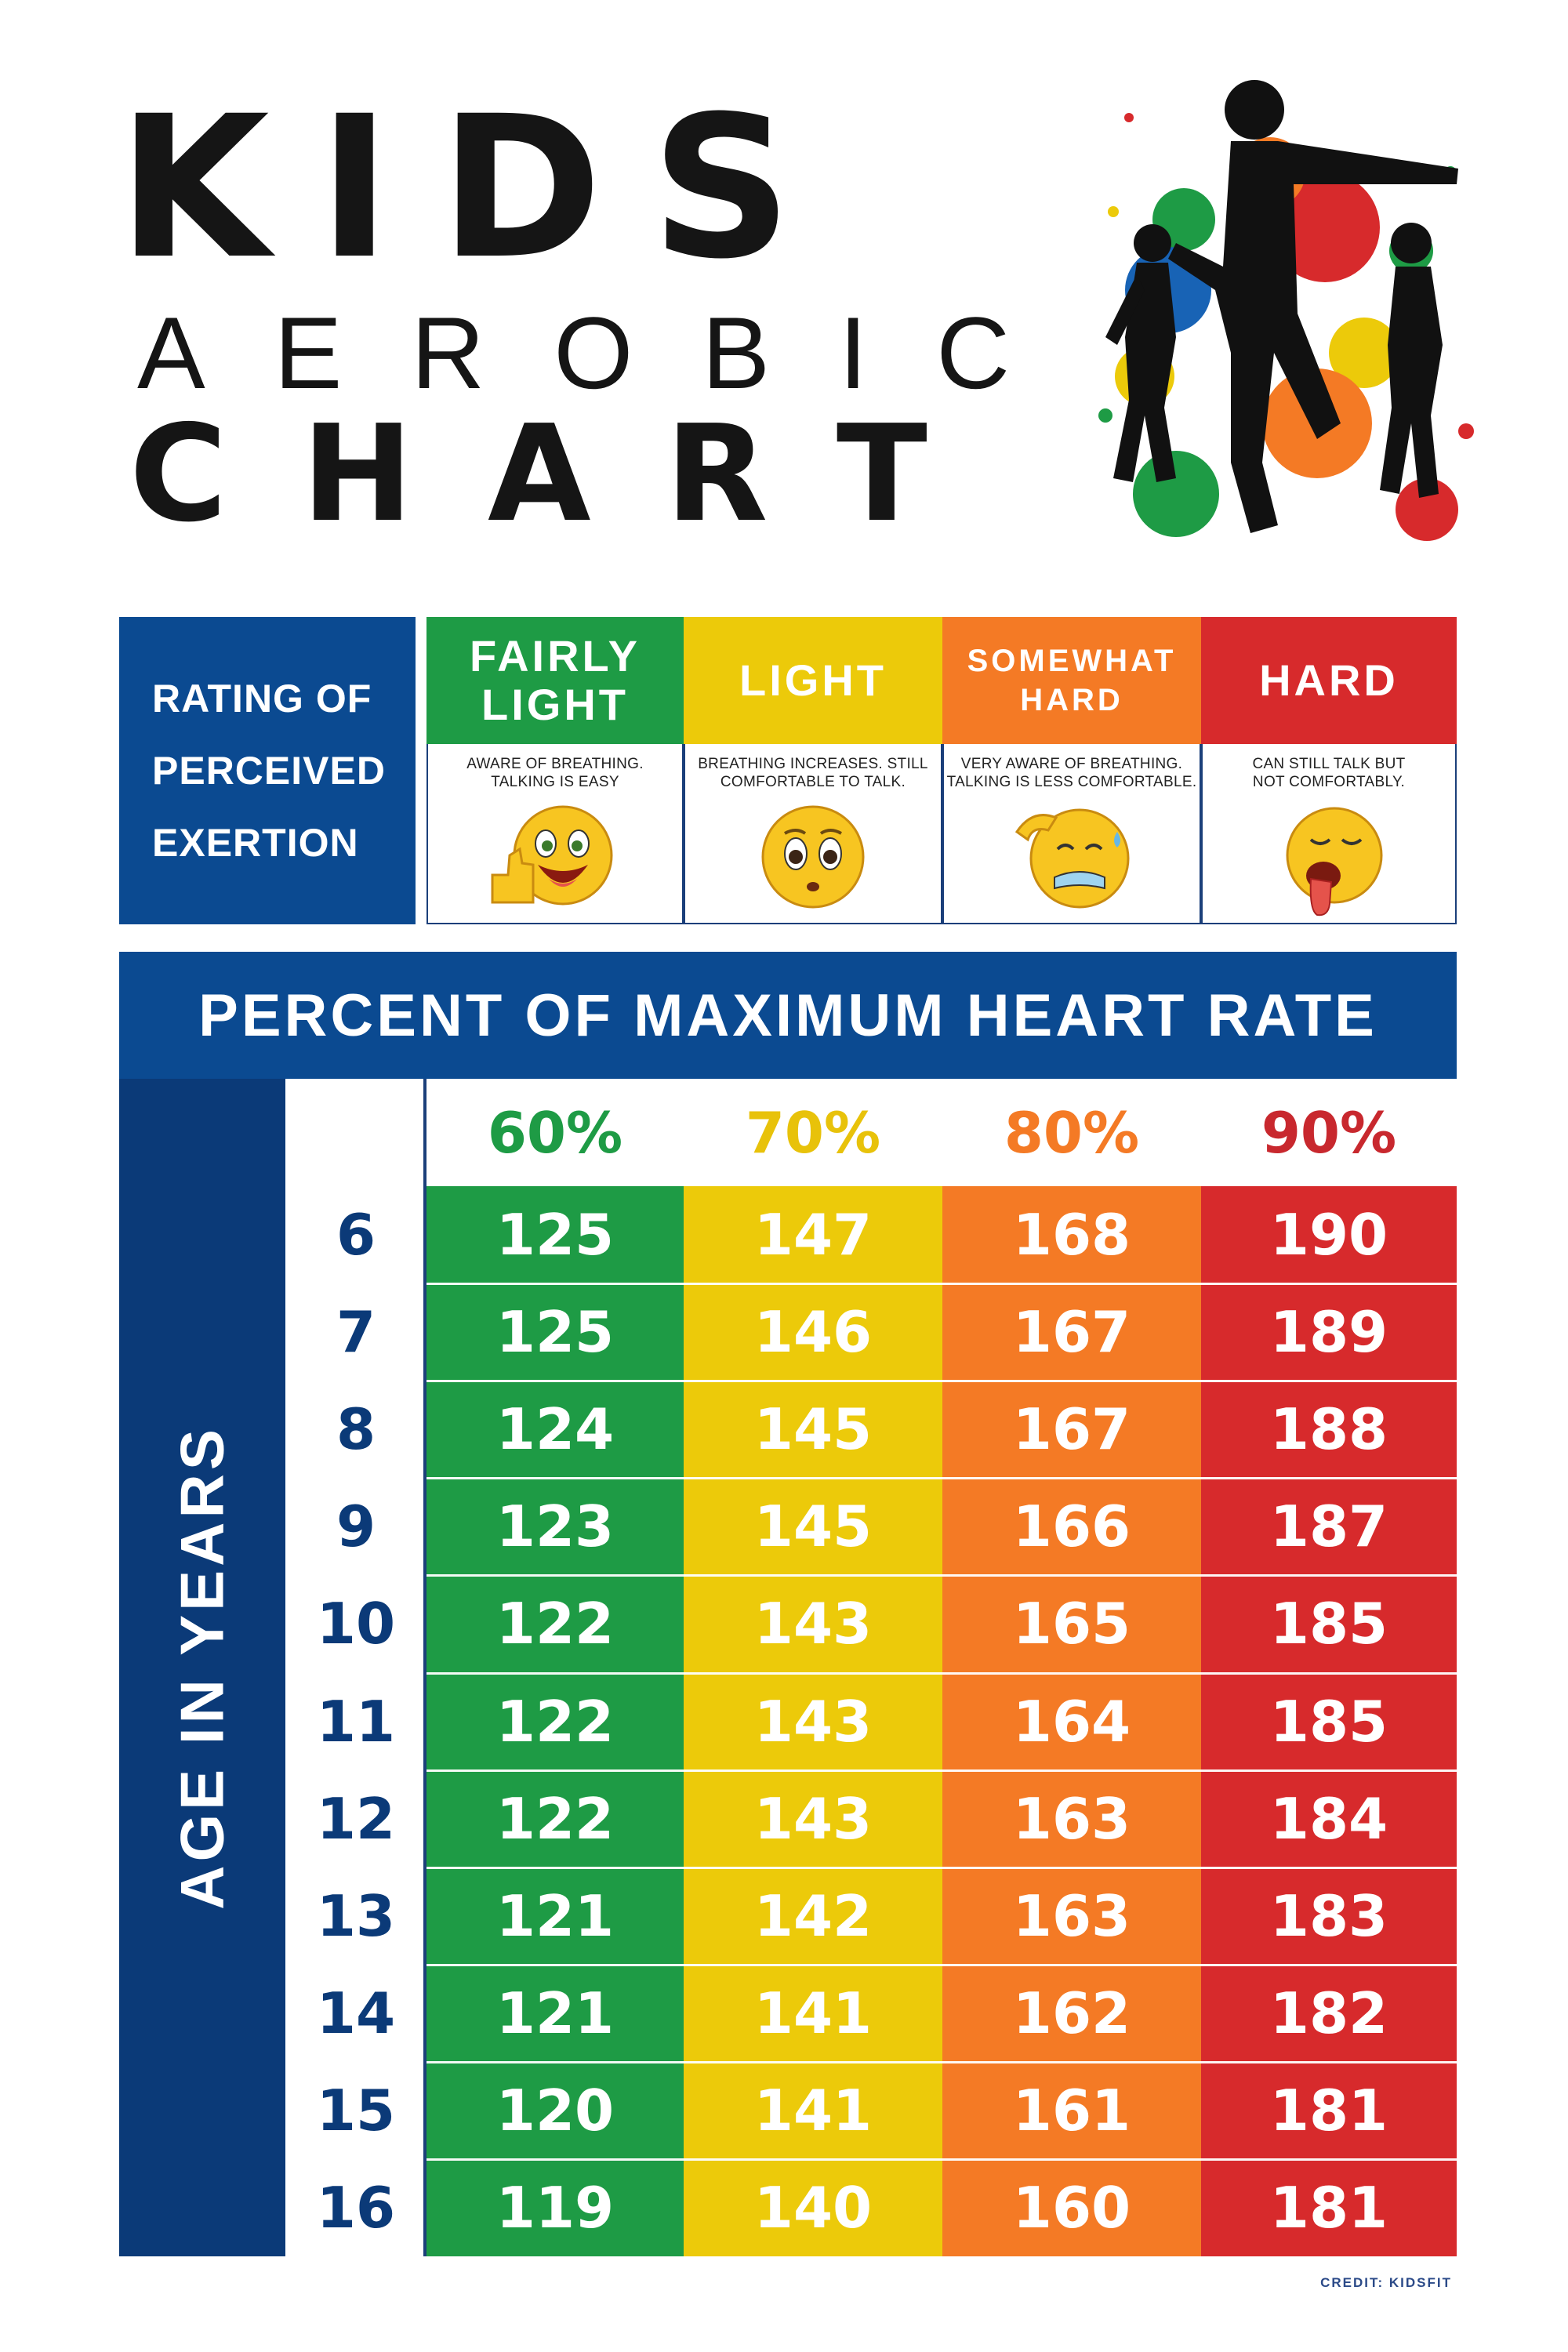 The height and width of the screenshot is (2352, 1568). I want to click on rpe-body-hard: CAN STILL TALK BUT NOT COMFORTABLY., so click(1329, 834).